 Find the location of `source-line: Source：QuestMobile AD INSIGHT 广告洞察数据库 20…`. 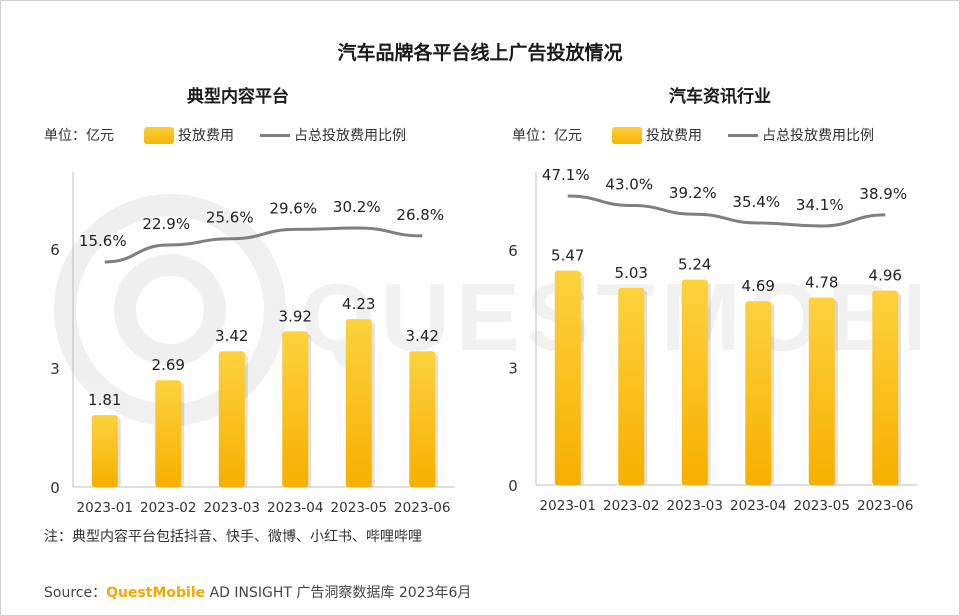

source-line: Source：QuestMobile AD INSIGHT 广告洞察数据库 20… is located at coordinates (257, 592).